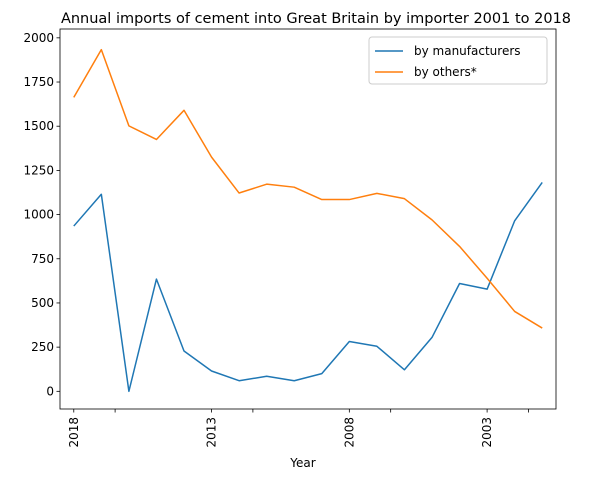 The width and height of the screenshot is (604, 481). What do you see at coordinates (42, 347) in the screenshot?
I see `y-tick-label: 250` at bounding box center [42, 347].